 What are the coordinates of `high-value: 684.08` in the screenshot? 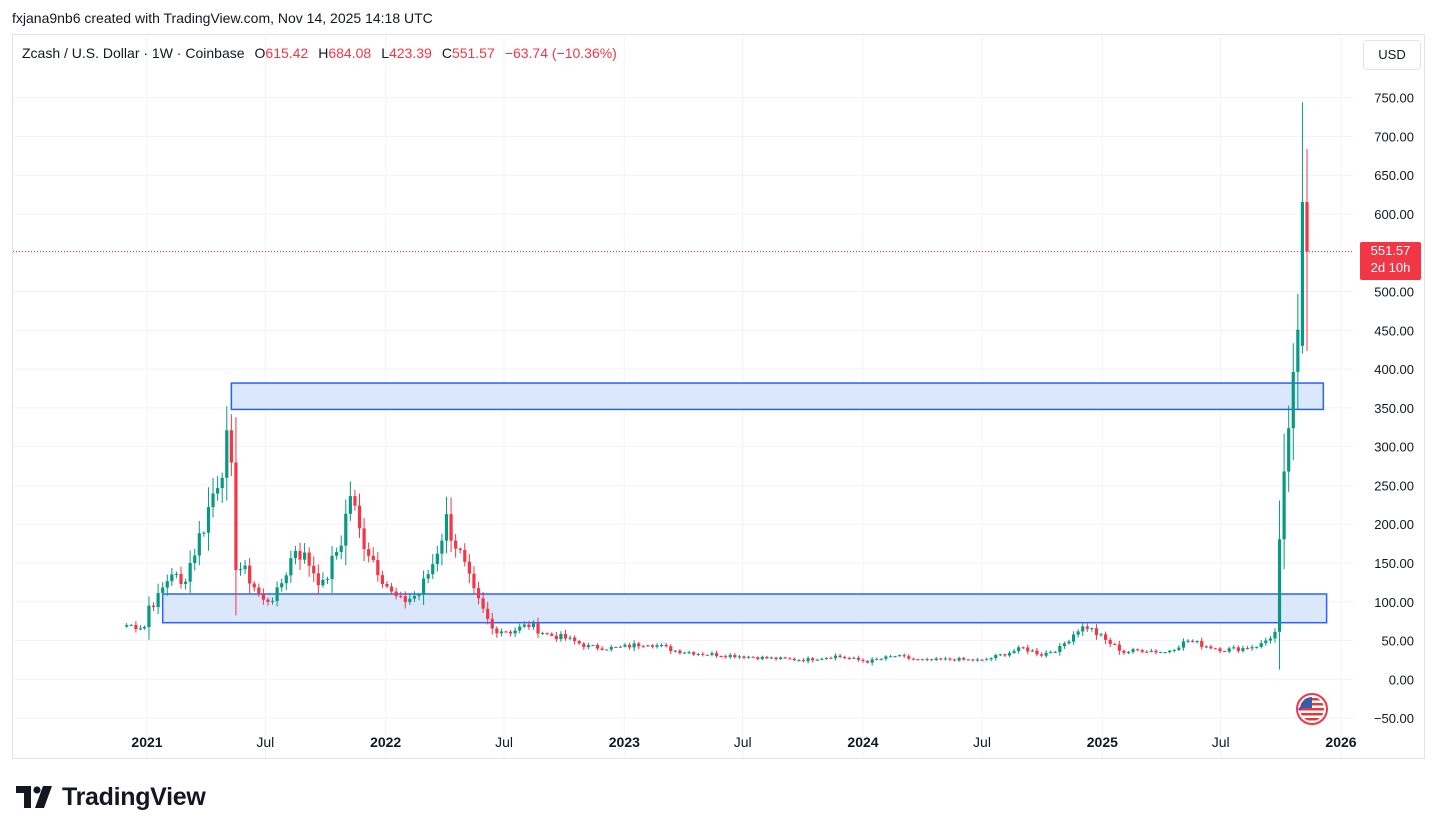 It's located at (350, 53).